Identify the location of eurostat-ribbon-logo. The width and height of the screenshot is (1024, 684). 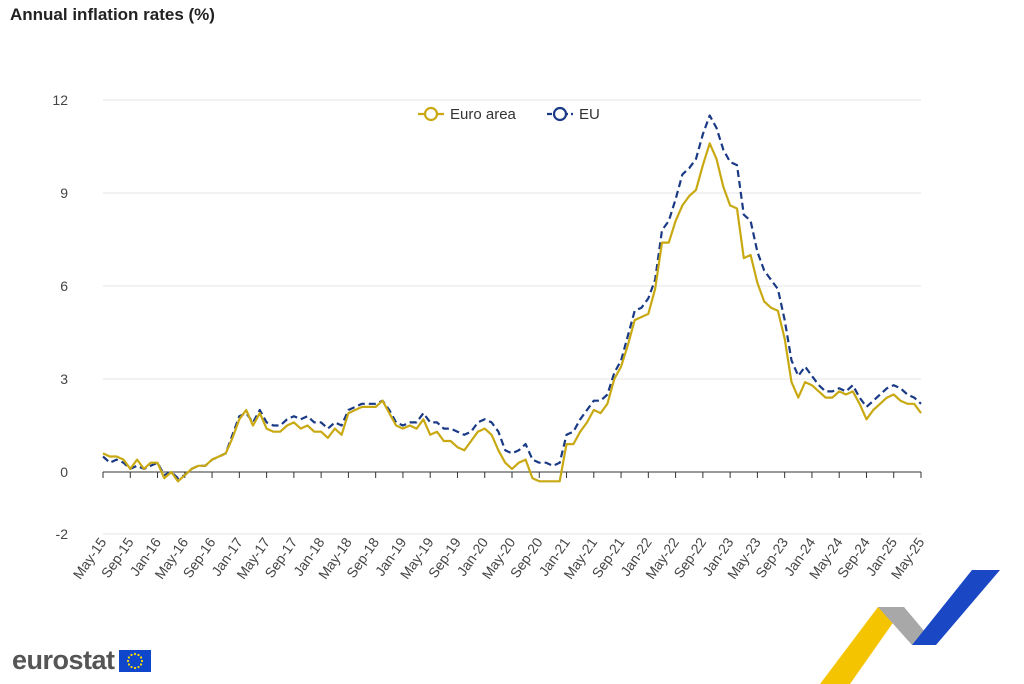
(910, 627).